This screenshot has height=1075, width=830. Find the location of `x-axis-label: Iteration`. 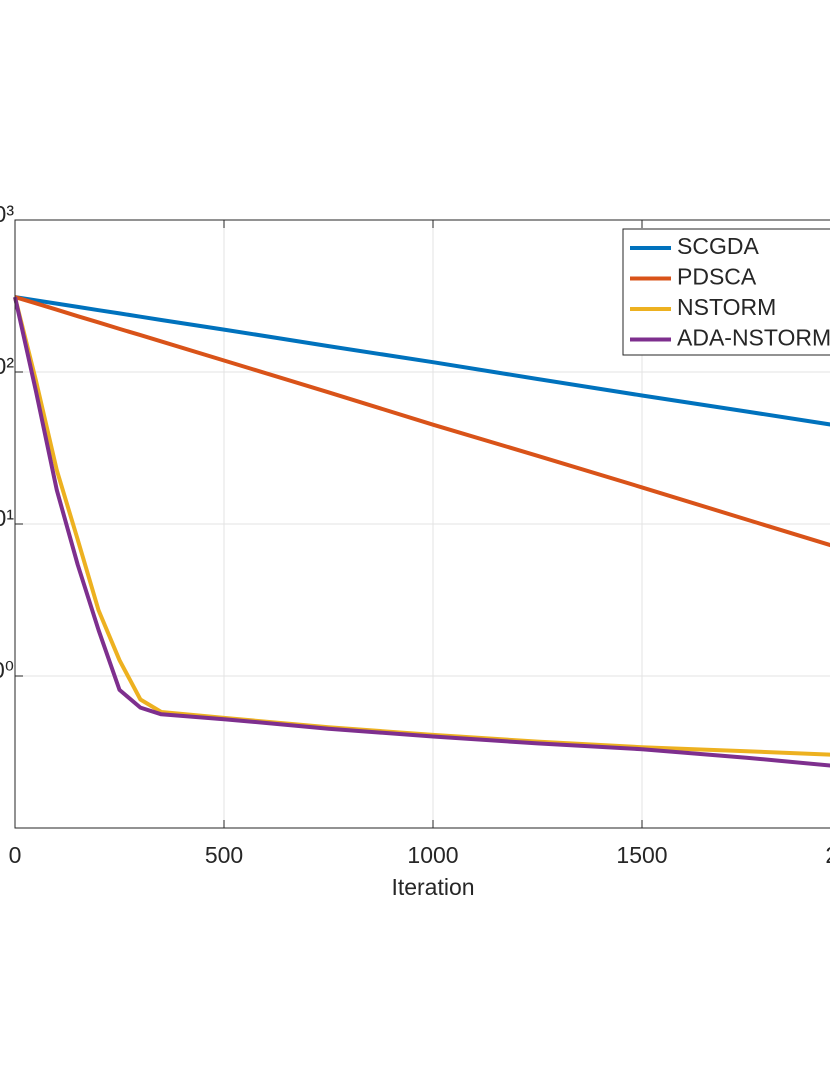

x-axis-label: Iteration is located at coordinates (432, 887).